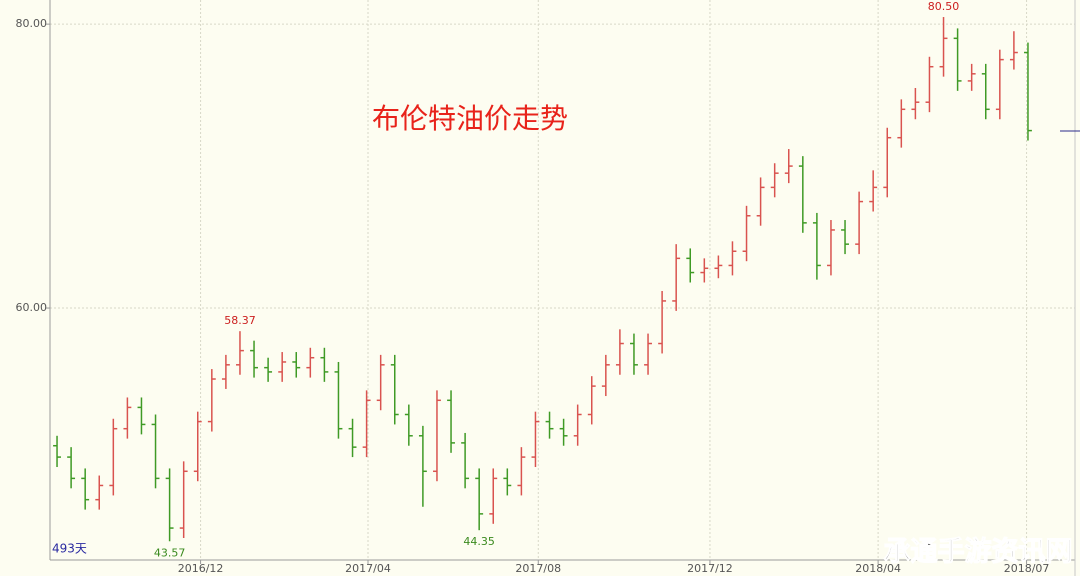  Describe the element at coordinates (944, 6) in the screenshot. I see `high-label: 80.50` at that location.